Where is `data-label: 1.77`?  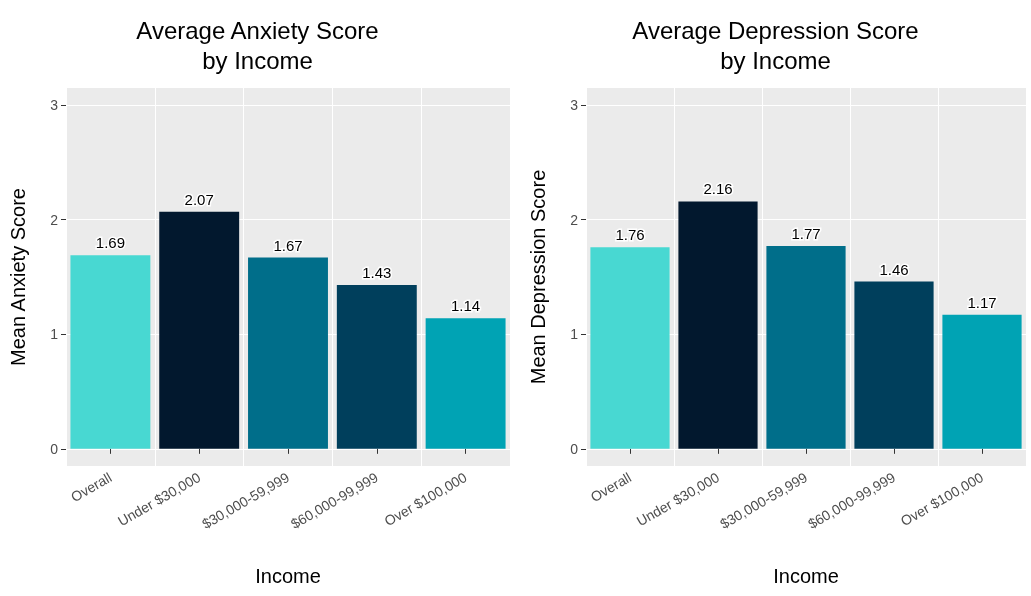 data-label: 1.77 is located at coordinates (806, 234).